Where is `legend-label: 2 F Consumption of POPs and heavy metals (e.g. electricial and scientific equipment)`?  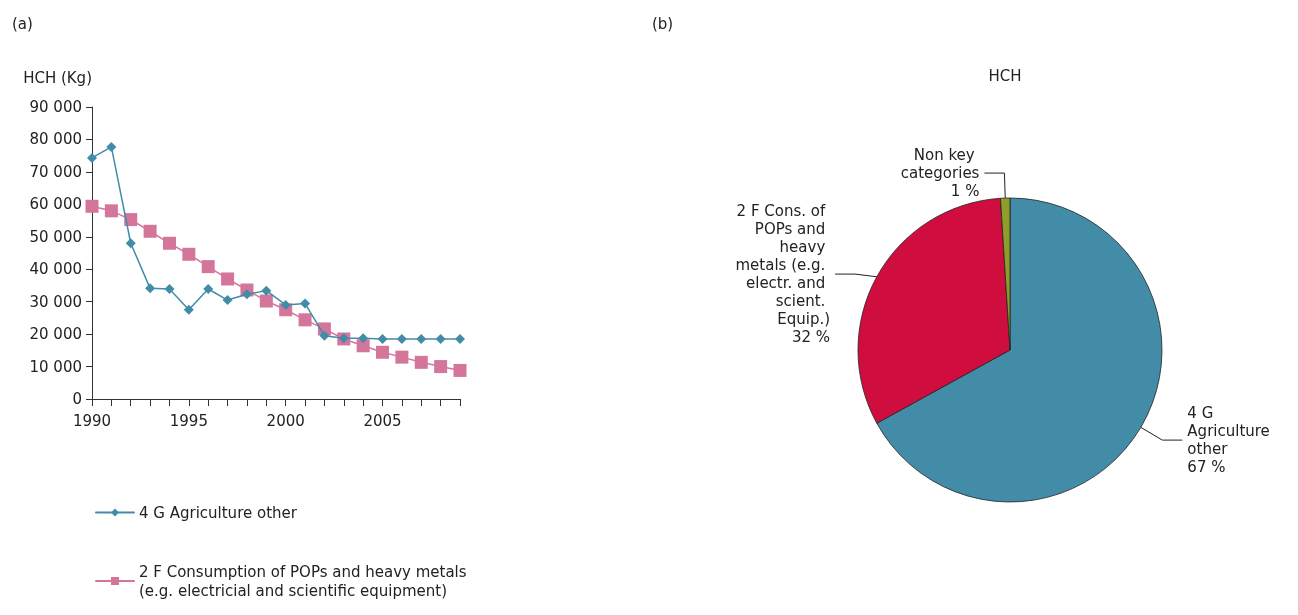
legend-label: 2 F Consumption of POPs and heavy metals (e.g. electricial and scientific equipment) is located at coordinates (305, 581).